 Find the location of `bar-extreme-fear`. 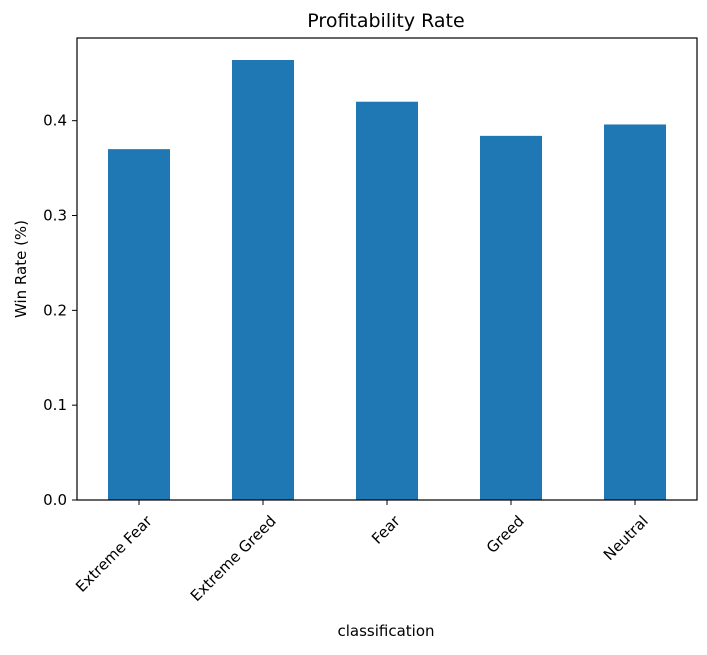

bar-extreme-fear is located at coordinates (139, 324).